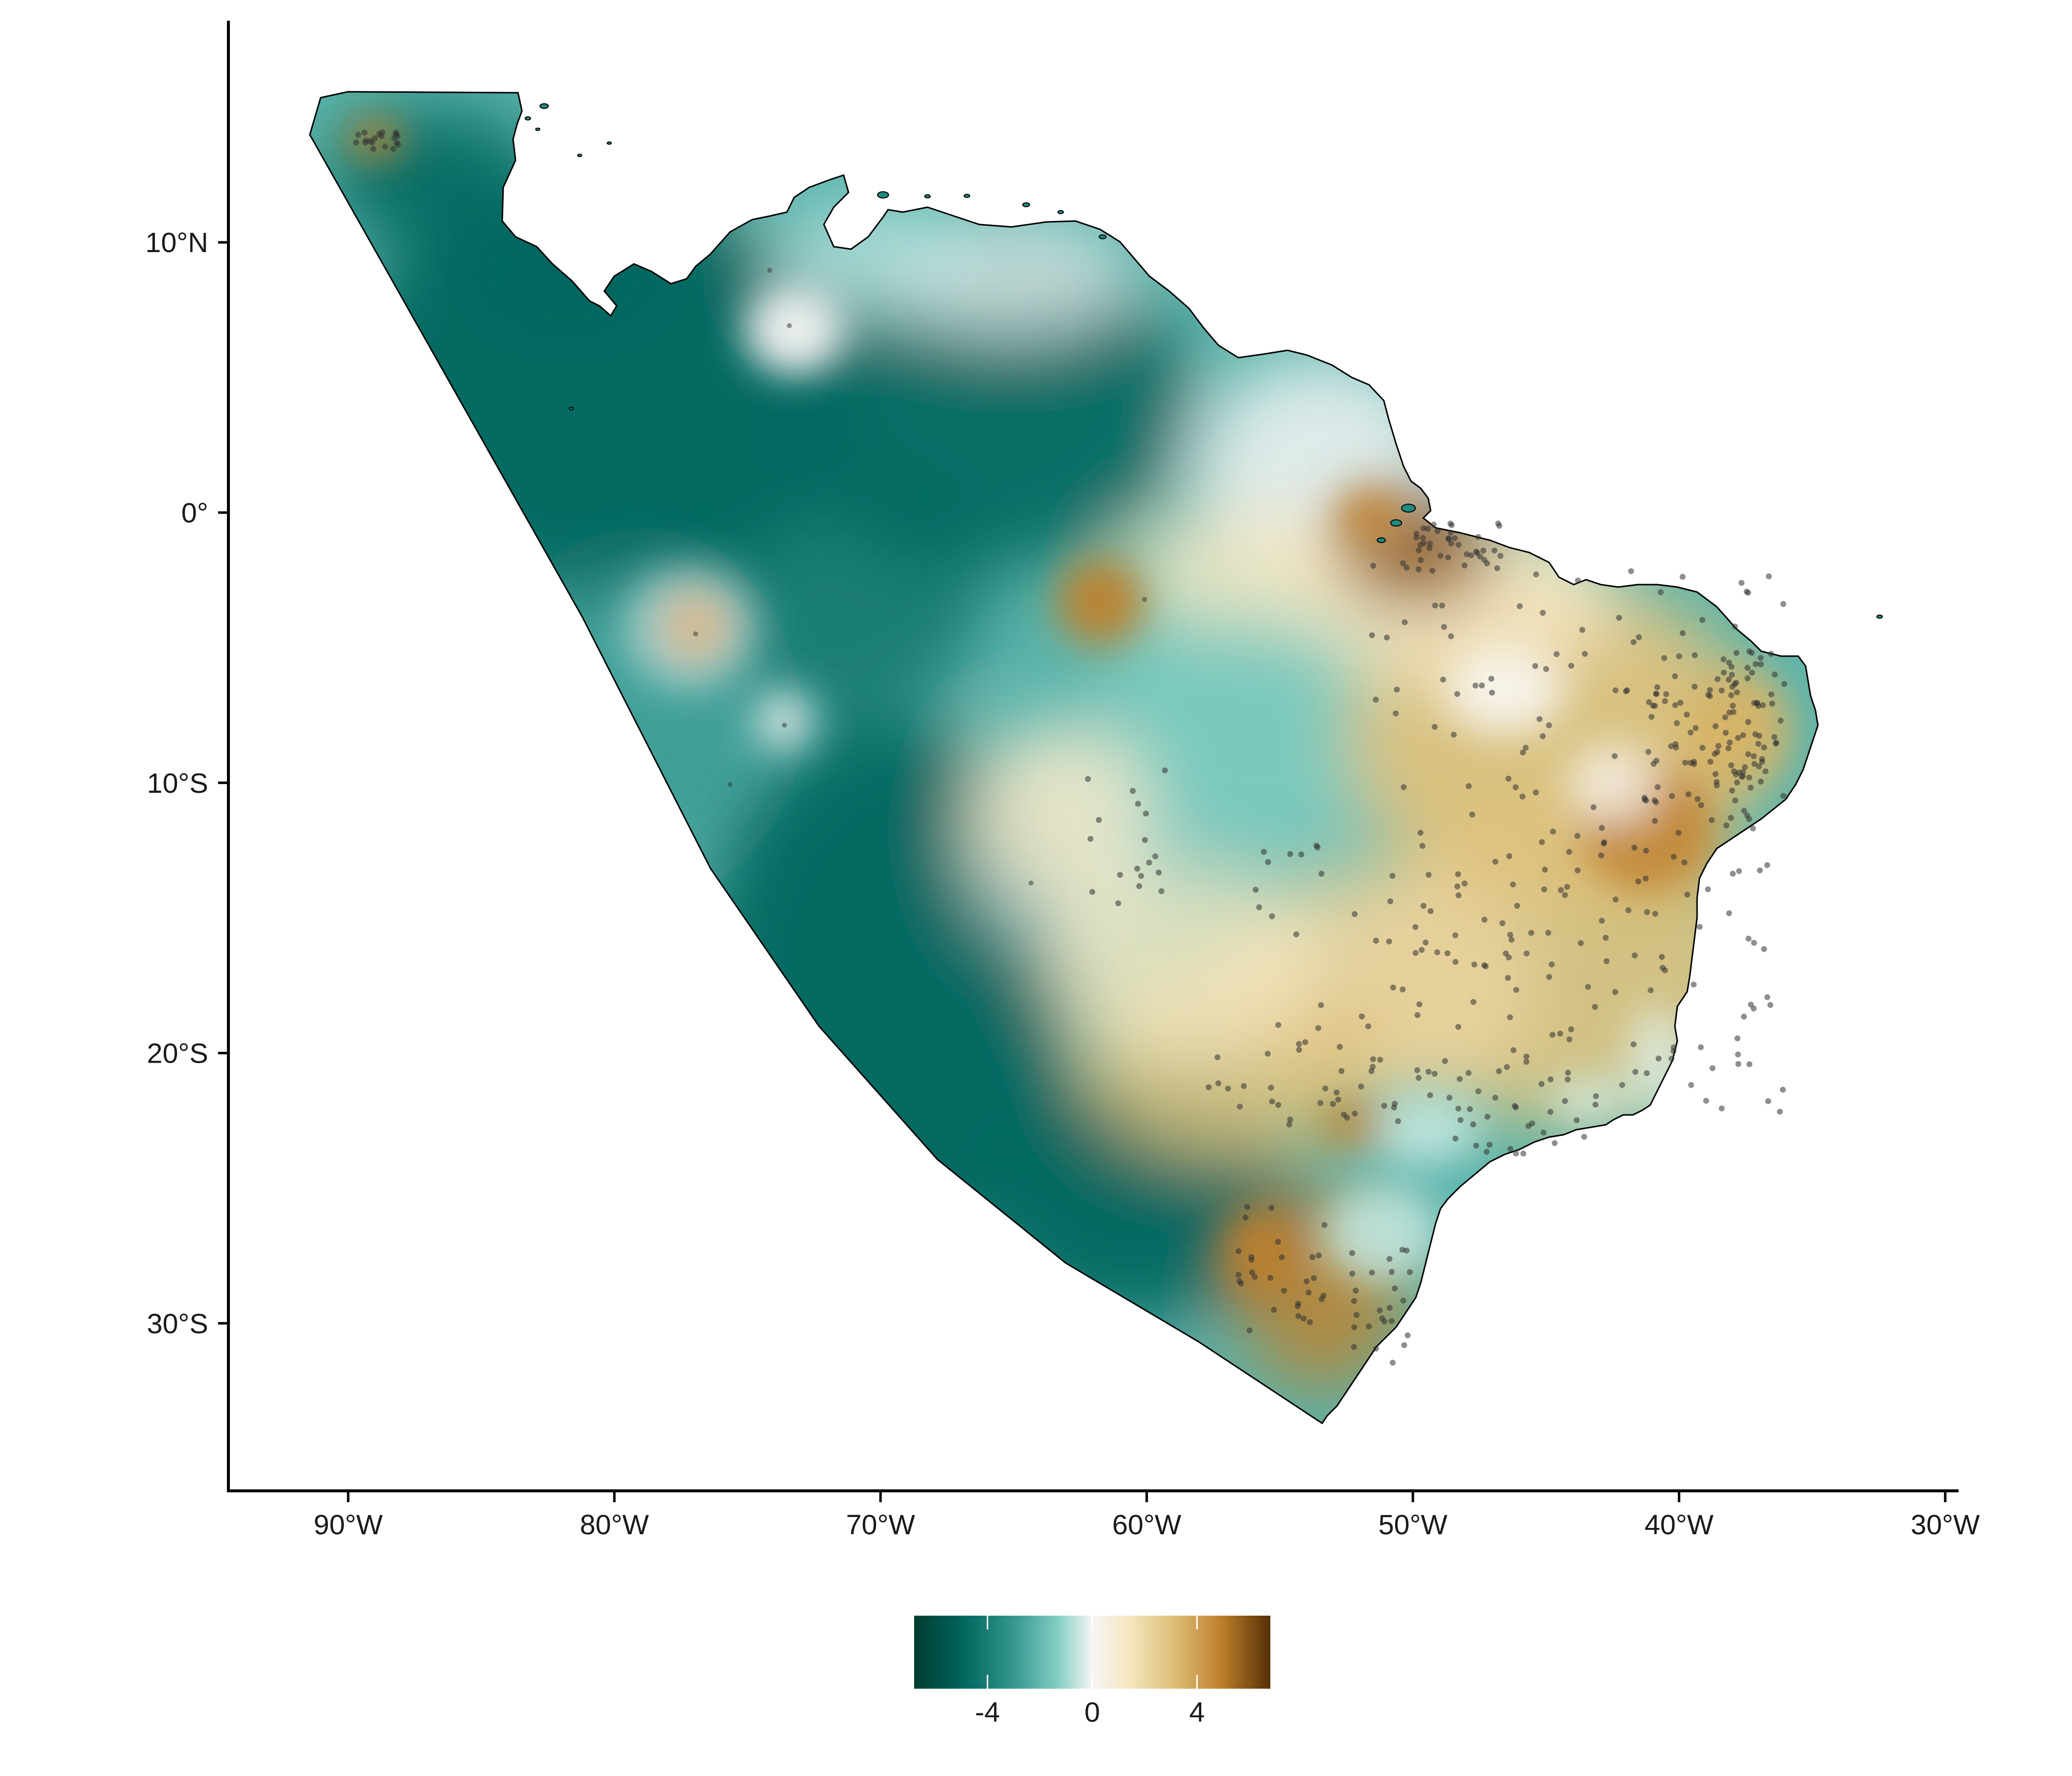 This screenshot has height=1776, width=2072. Describe the element at coordinates (1090, 1672) in the screenshot. I see `colorbar-ticks: -4 0 4` at that location.